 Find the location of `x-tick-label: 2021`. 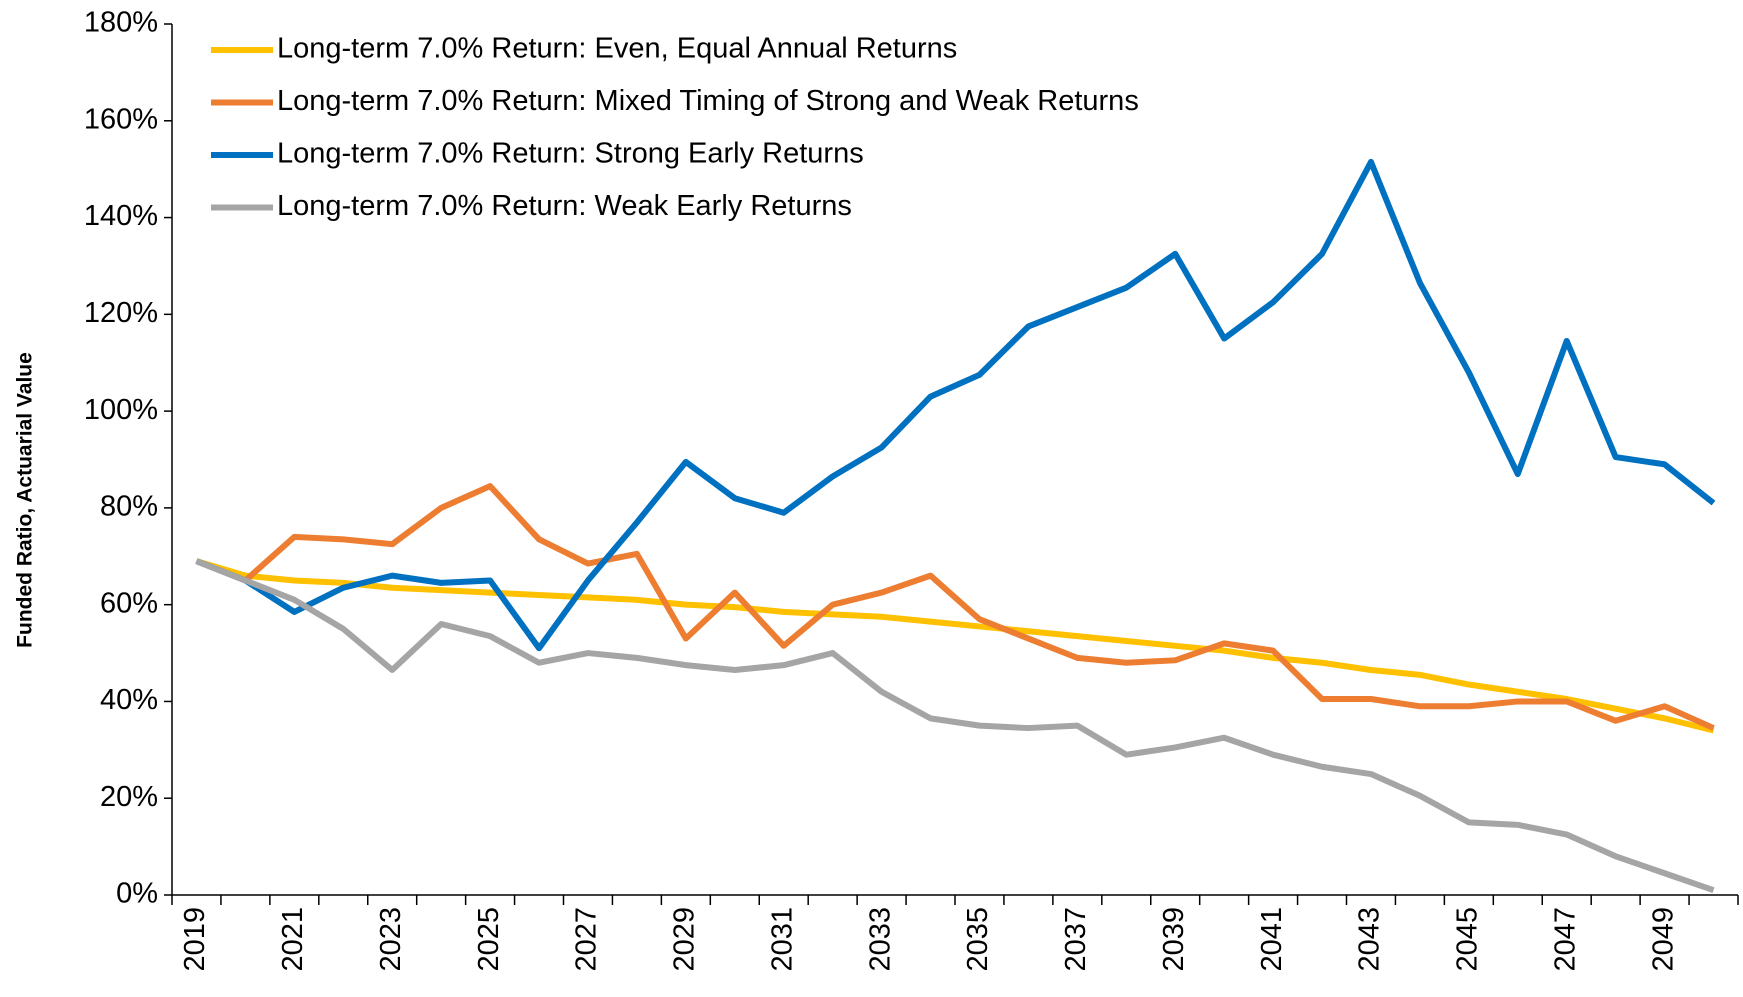

x-tick-label: 2021 is located at coordinates (293, 939).